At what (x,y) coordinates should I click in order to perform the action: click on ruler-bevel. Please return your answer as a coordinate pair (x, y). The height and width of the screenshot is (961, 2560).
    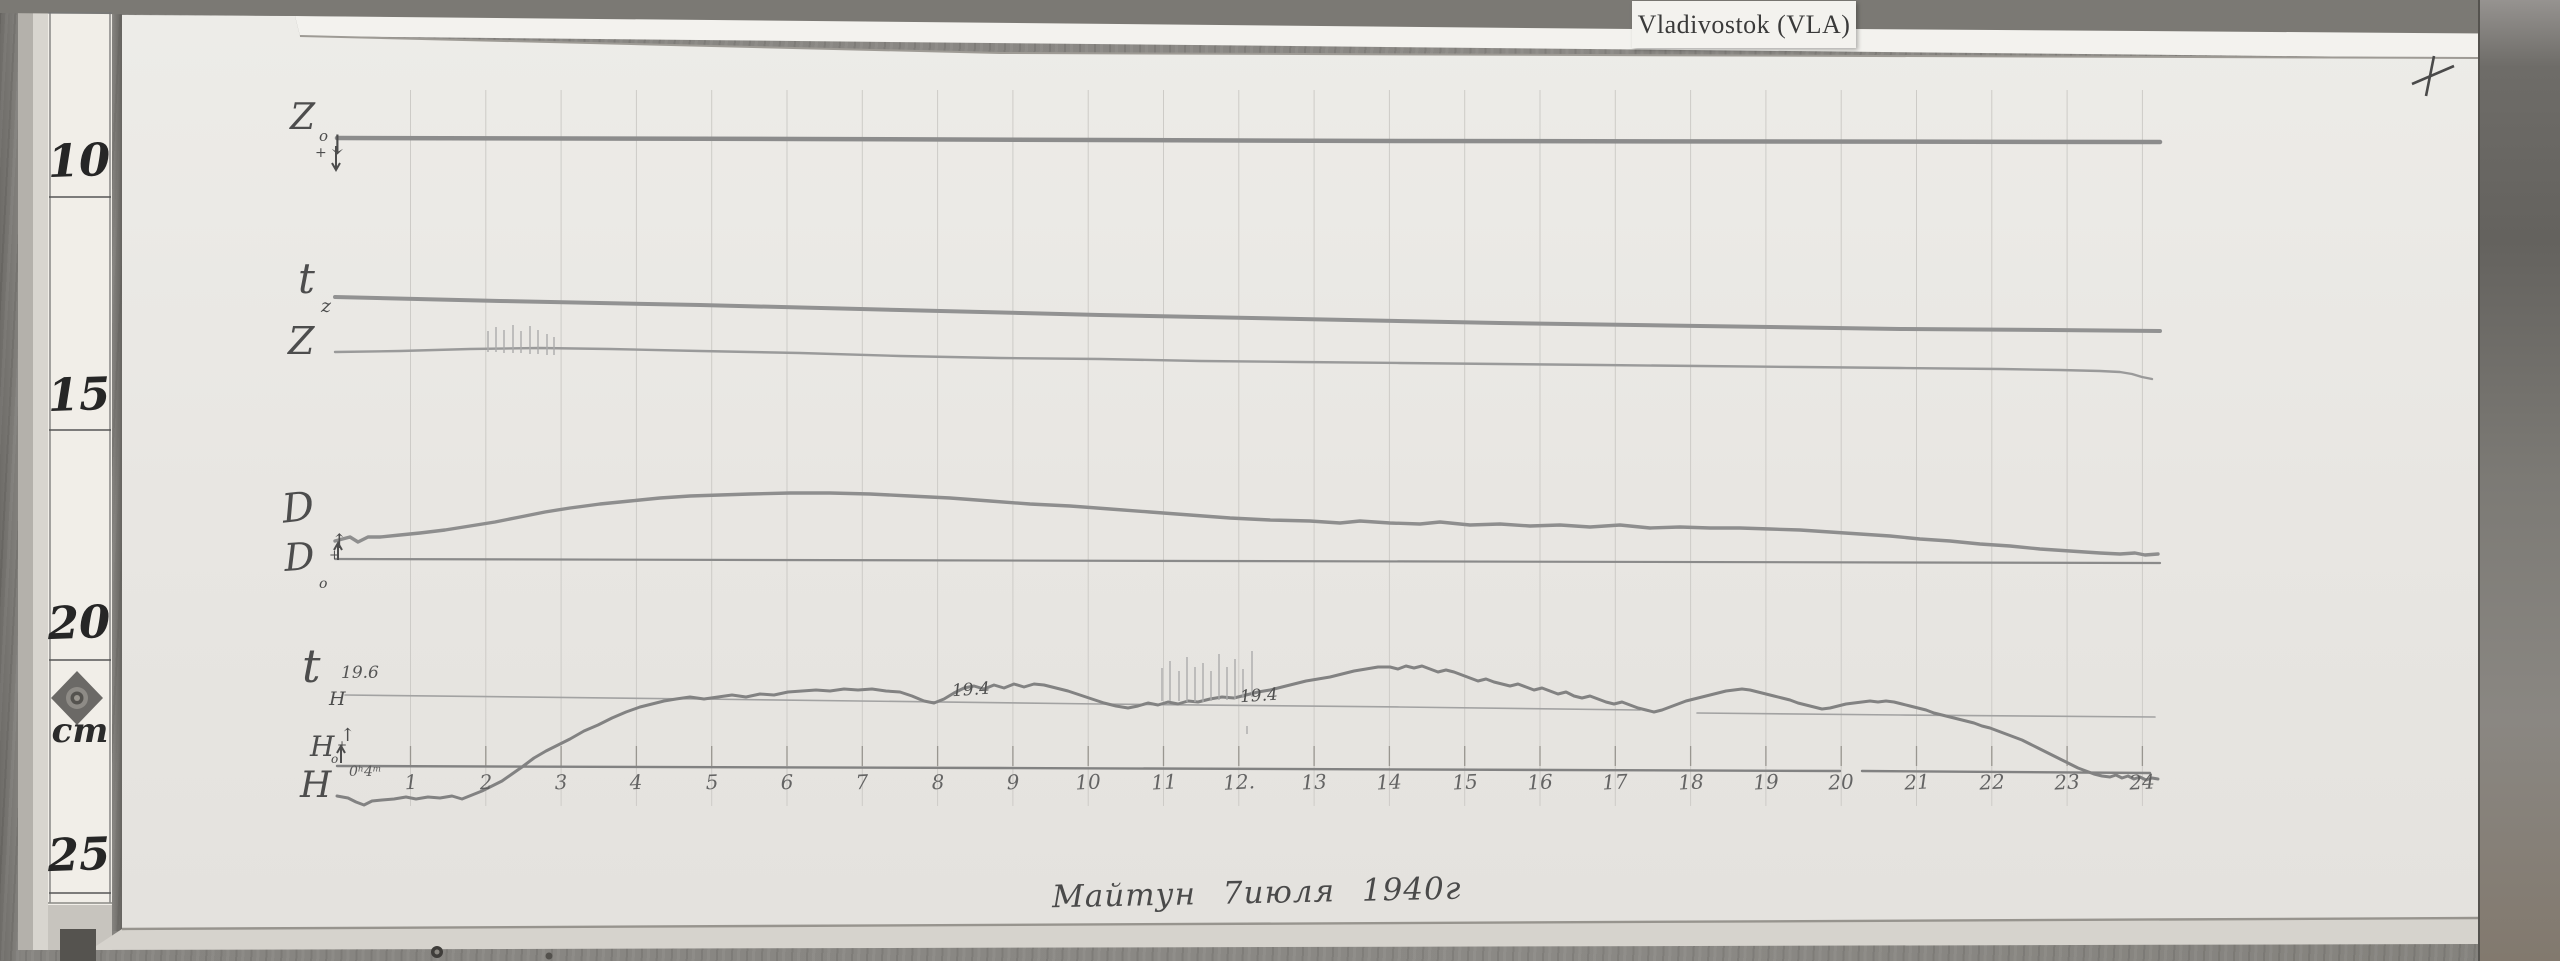
    Looking at the image, I should click on (25, 479).